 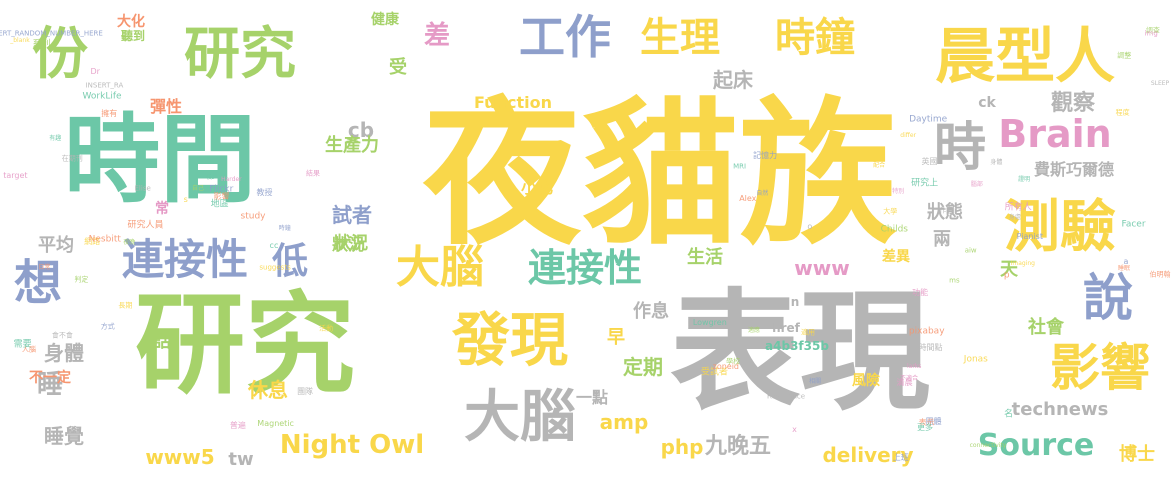 What do you see at coordinates (1029, 236) in the screenshot?
I see `word-small: Pianist` at bounding box center [1029, 236].